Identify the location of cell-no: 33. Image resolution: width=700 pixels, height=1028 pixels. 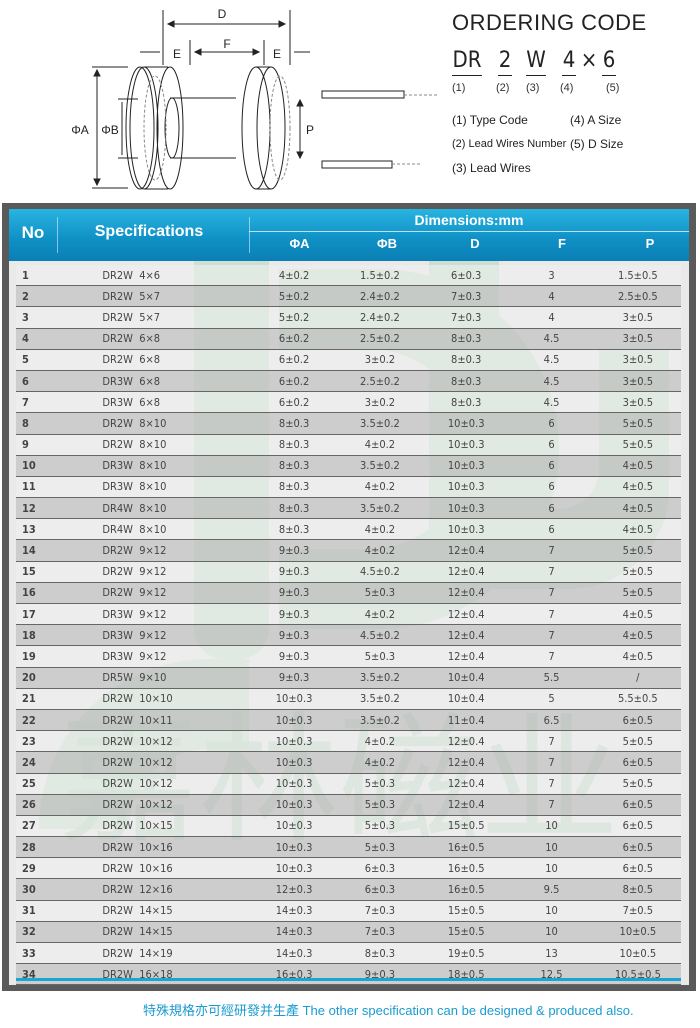
(29, 953).